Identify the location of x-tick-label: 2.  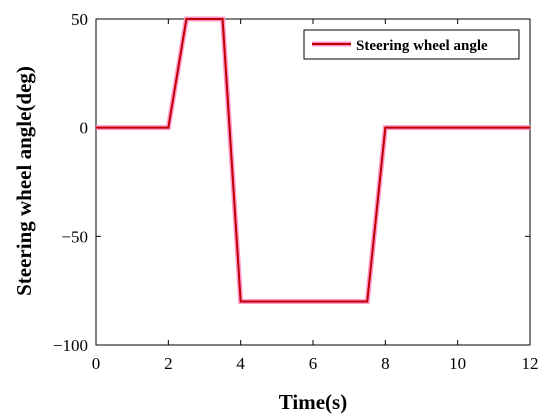
(168, 363).